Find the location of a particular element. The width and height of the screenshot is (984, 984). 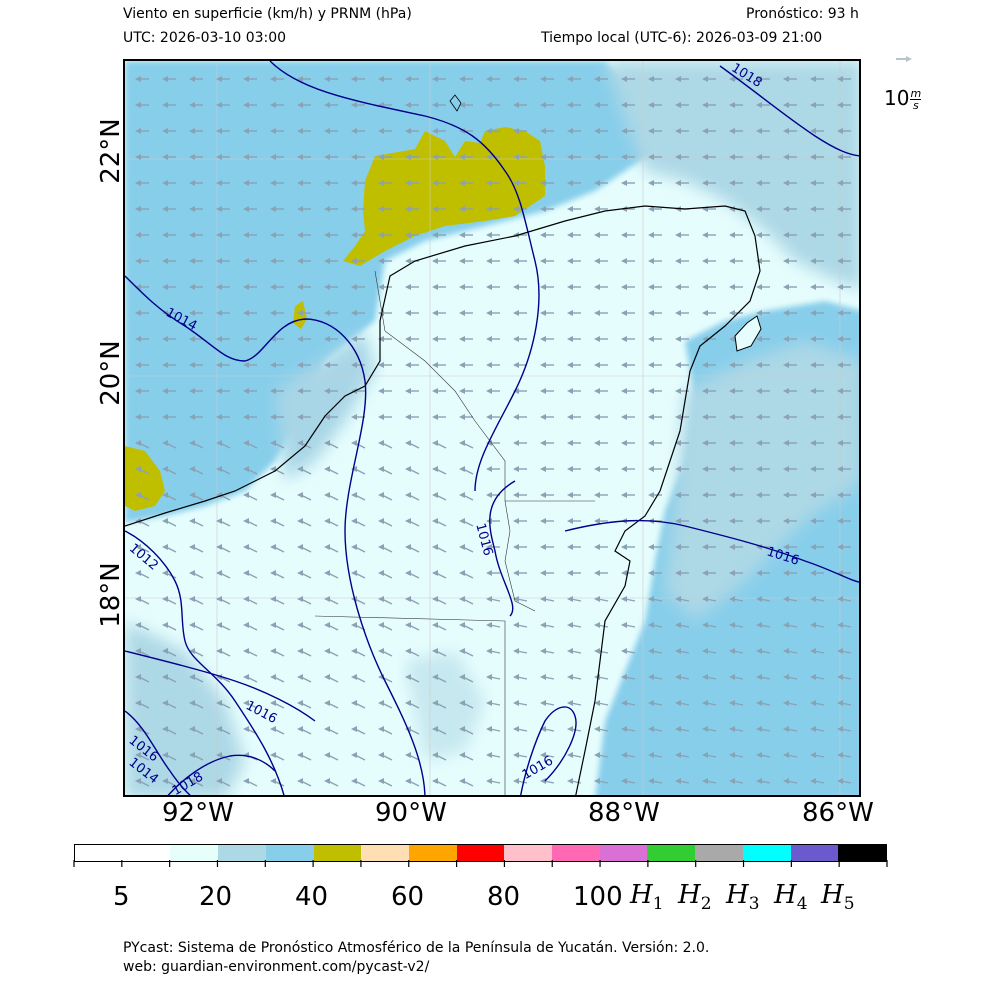

category-label-h5: H5 is located at coordinates (838, 897).